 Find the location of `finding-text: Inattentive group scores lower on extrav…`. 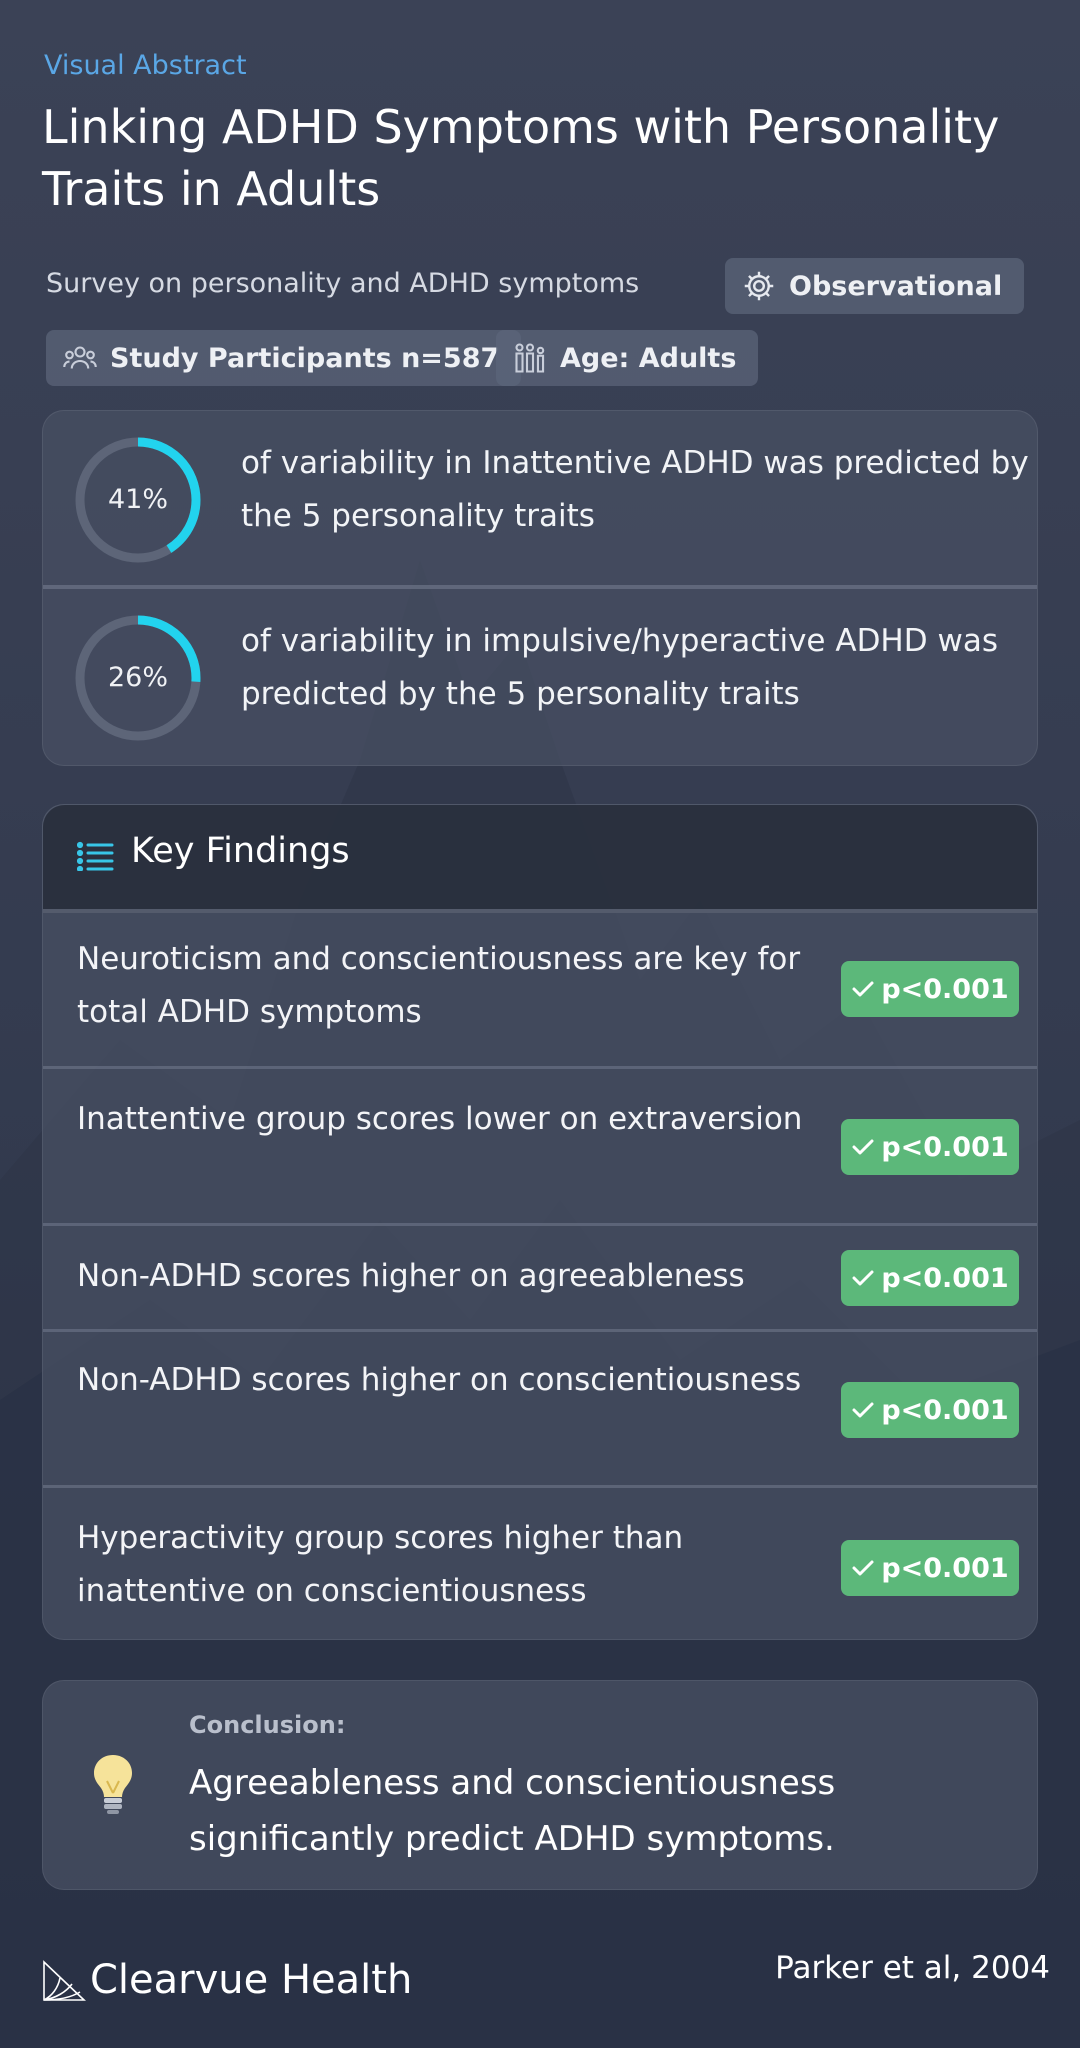

finding-text: Inattentive group scores lower on extrav… is located at coordinates (440, 1119).